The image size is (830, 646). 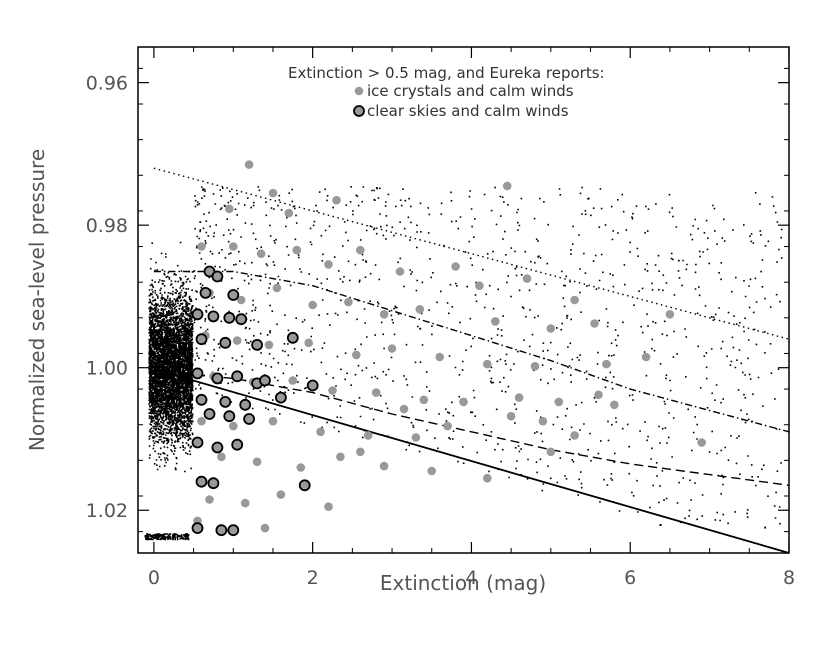 What do you see at coordinates (789, 578) in the screenshot?
I see `x-tick-label: 8` at bounding box center [789, 578].